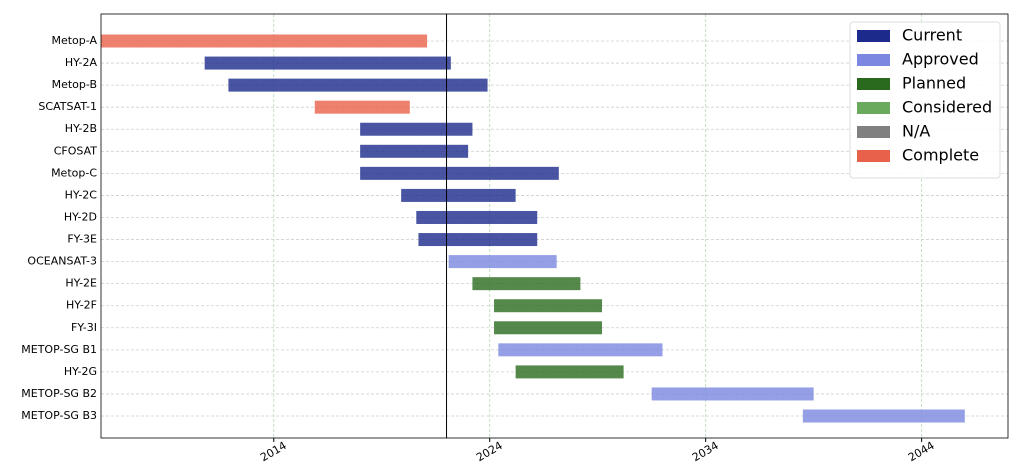 This screenshot has width=1024, height=476. Describe the element at coordinates (940, 155) in the screenshot. I see `legend-label: Complete` at that location.